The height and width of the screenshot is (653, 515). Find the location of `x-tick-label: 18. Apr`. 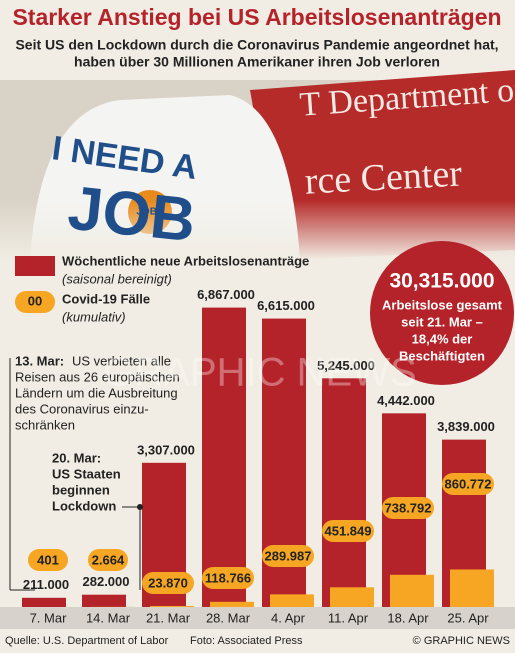

x-tick-label: 18. Apr is located at coordinates (408, 617).